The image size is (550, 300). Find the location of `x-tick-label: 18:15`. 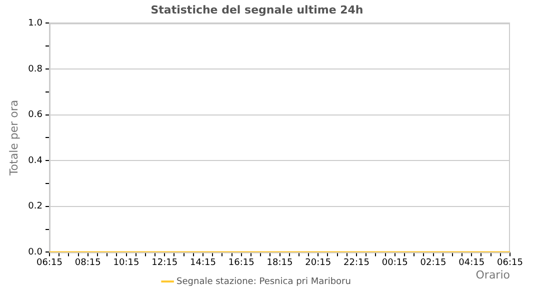

x-tick-label: 18:15 is located at coordinates (279, 263).